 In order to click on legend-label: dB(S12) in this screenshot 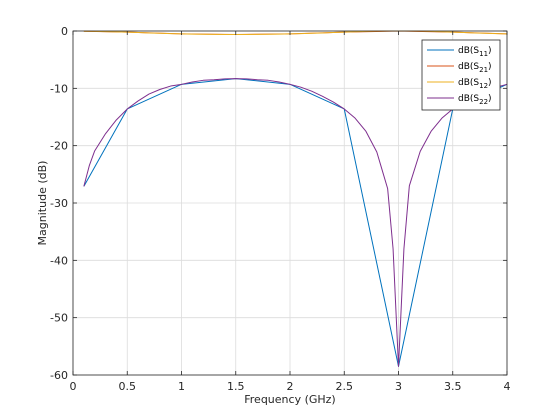, I will do `click(475, 84)`.